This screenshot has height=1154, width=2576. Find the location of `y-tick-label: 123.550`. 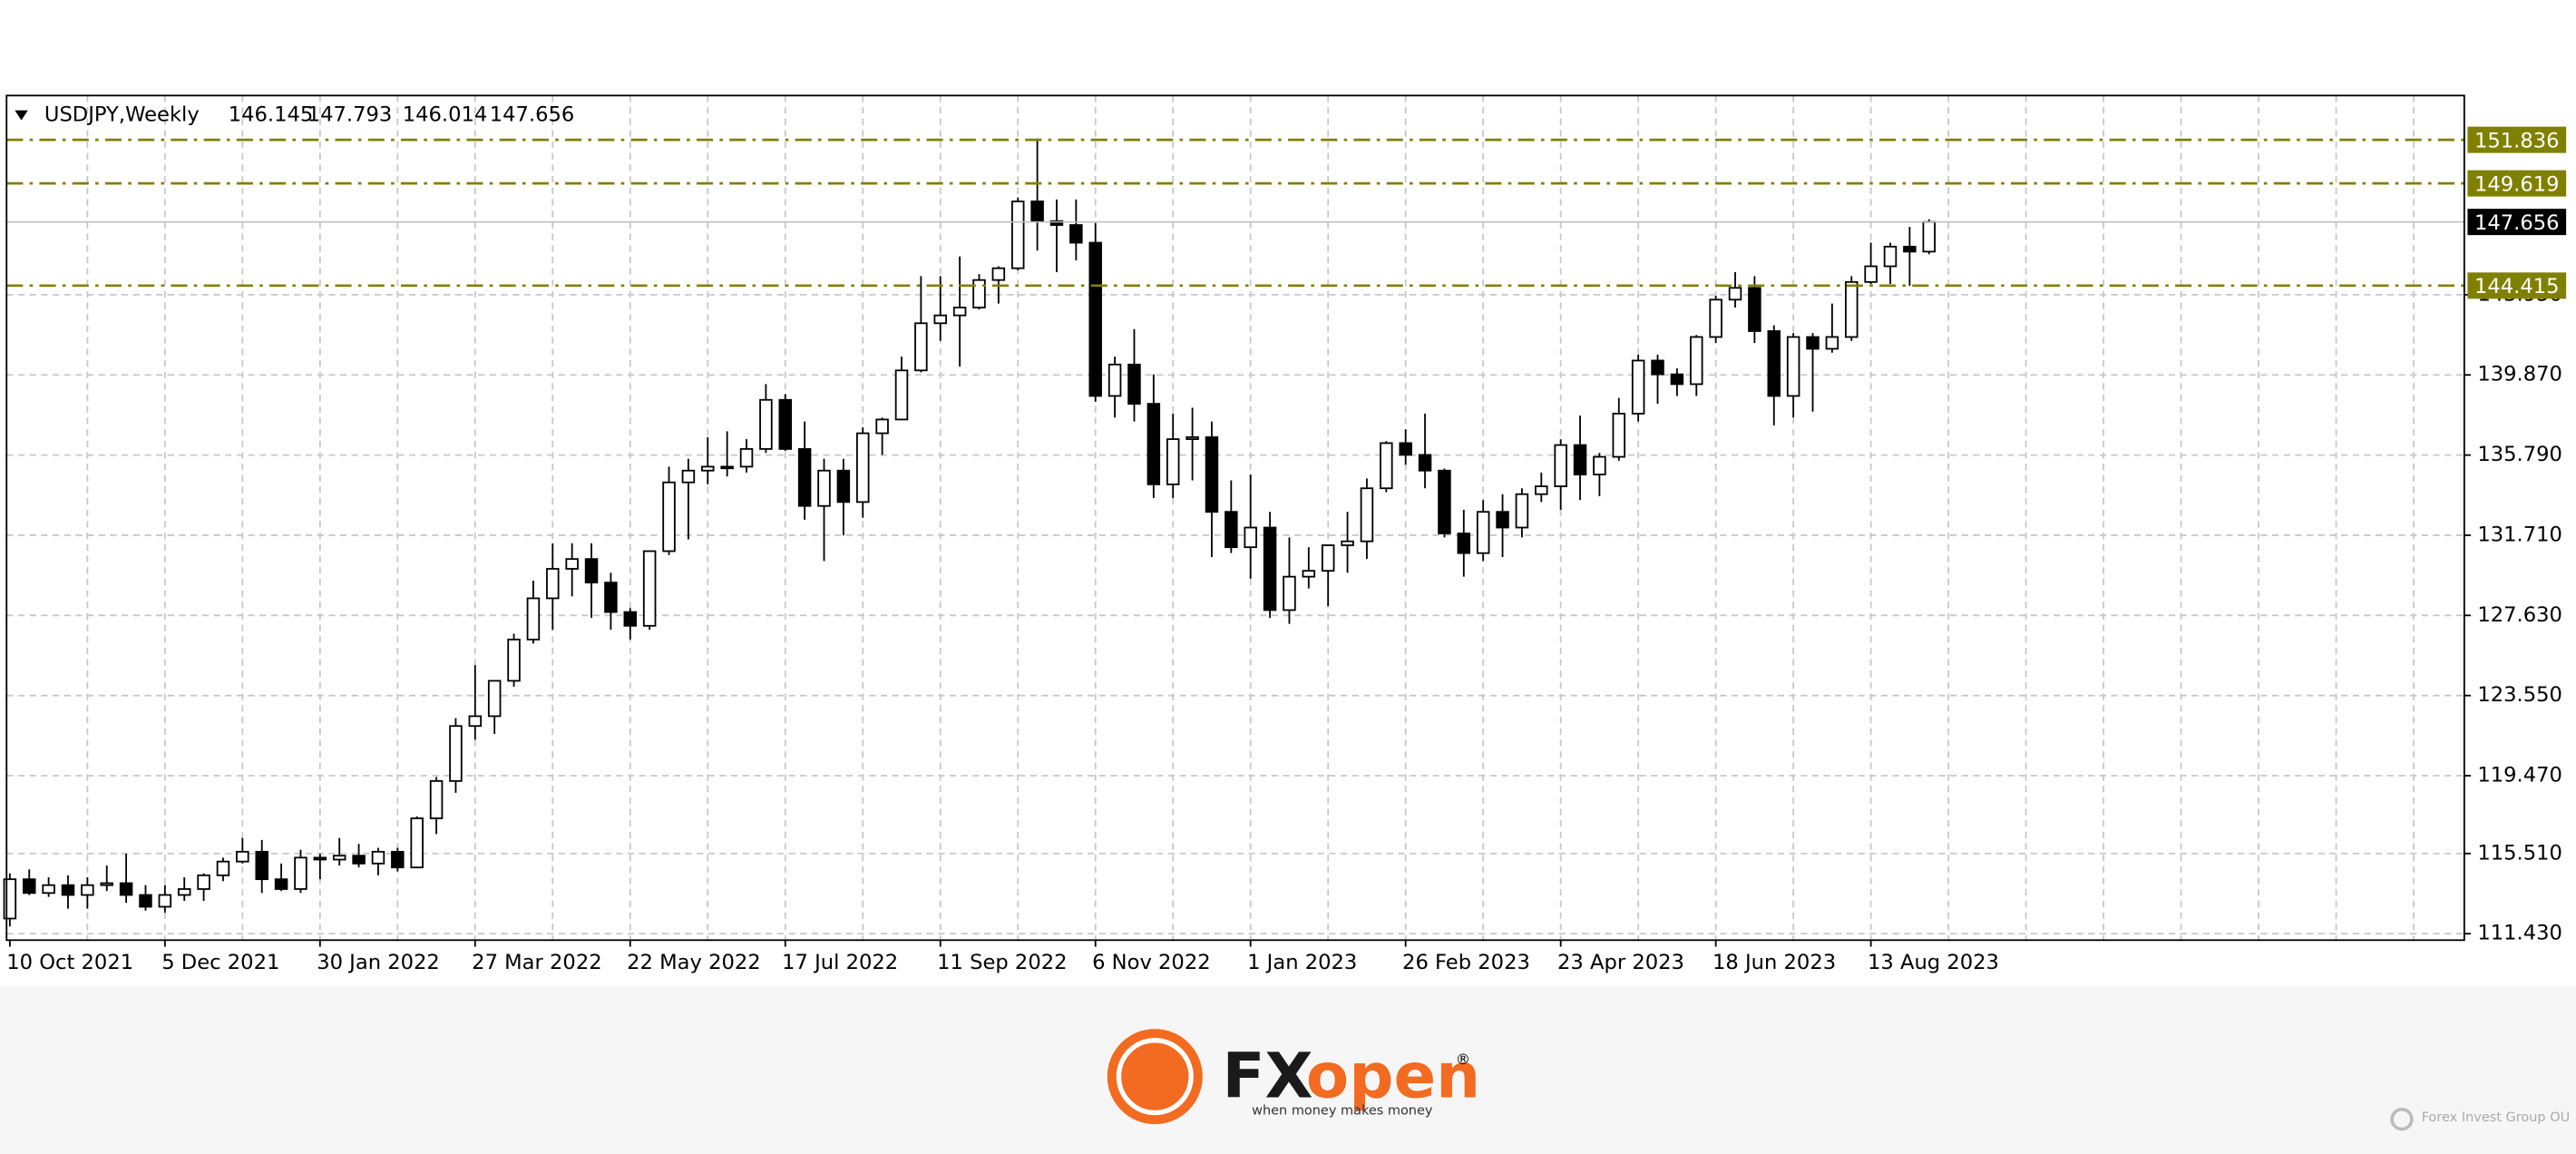

y-tick-label: 123.550 is located at coordinates (2519, 695).